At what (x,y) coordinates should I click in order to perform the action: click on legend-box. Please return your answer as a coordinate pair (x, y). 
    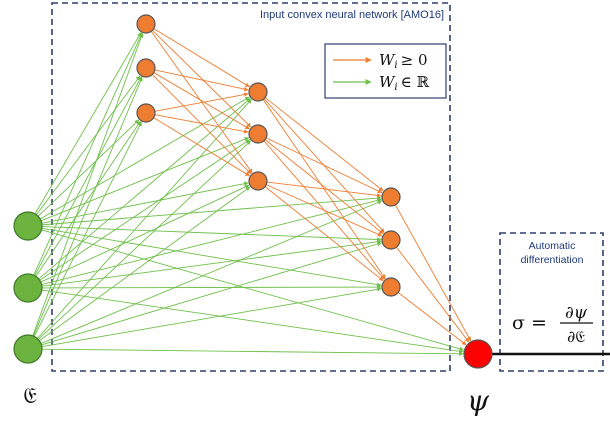
    Looking at the image, I should click on (385, 71).